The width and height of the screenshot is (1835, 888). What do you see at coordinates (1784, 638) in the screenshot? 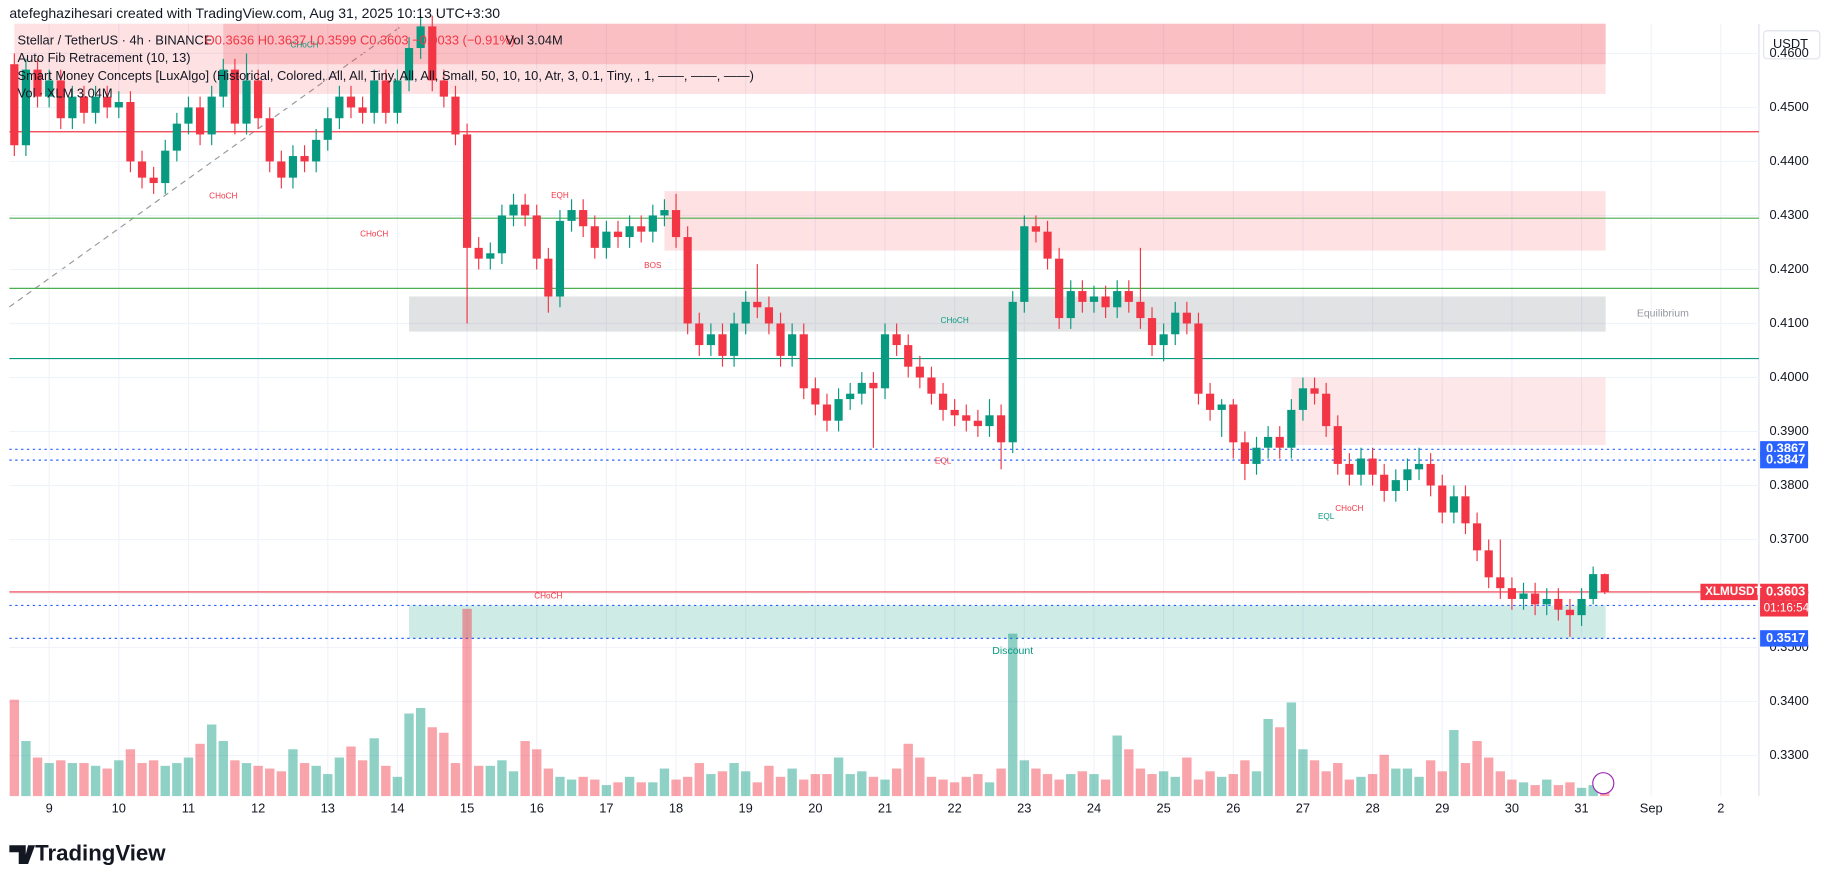
I see `price-badge` at bounding box center [1784, 638].